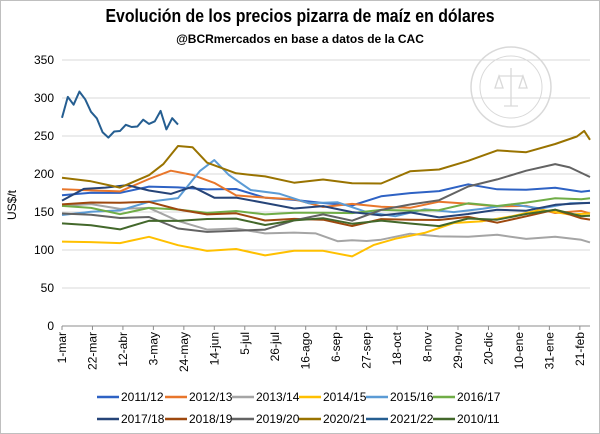  I want to click on legend-label: 2018/19, so click(211, 419).